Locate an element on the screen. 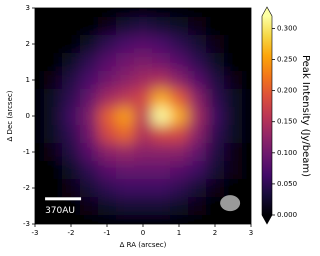  colorbar-tick-label: 0.050 is located at coordinates (287, 184).